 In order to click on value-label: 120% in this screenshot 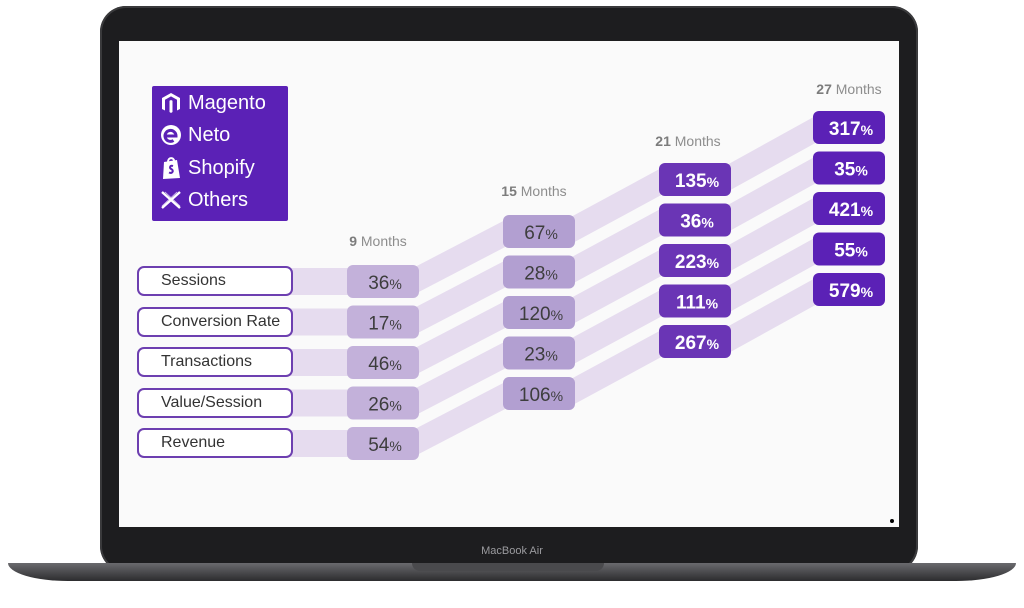, I will do `click(541, 314)`.